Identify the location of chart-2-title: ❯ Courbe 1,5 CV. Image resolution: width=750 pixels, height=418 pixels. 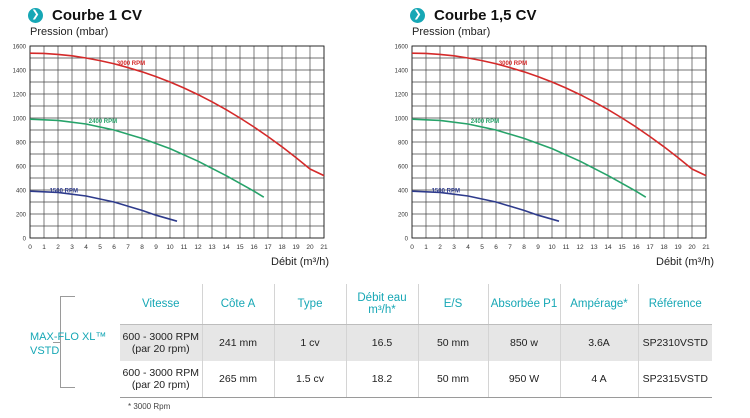
(473, 15).